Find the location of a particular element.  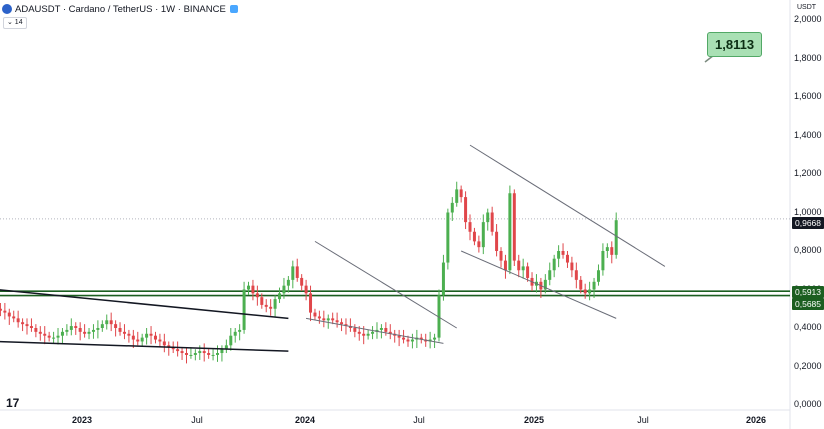

tradingview-logo: 17 is located at coordinates (13, 403).